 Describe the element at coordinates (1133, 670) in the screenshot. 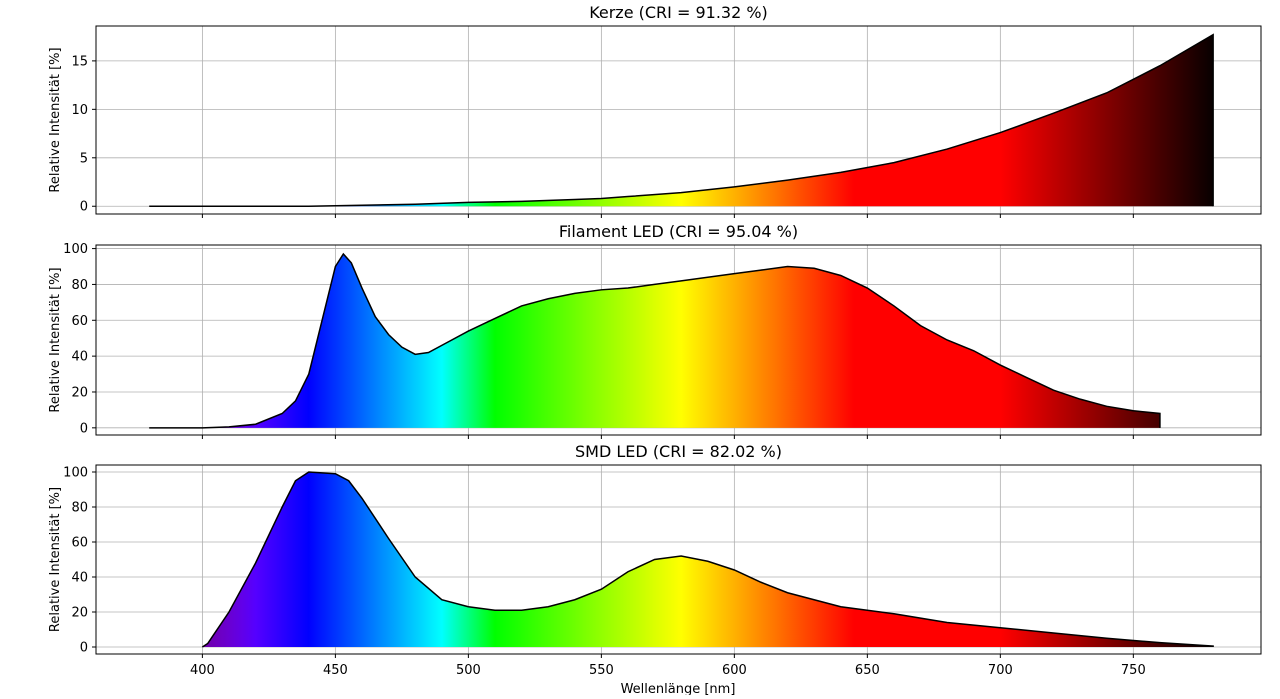

I see `x-tick-label: 750` at that location.